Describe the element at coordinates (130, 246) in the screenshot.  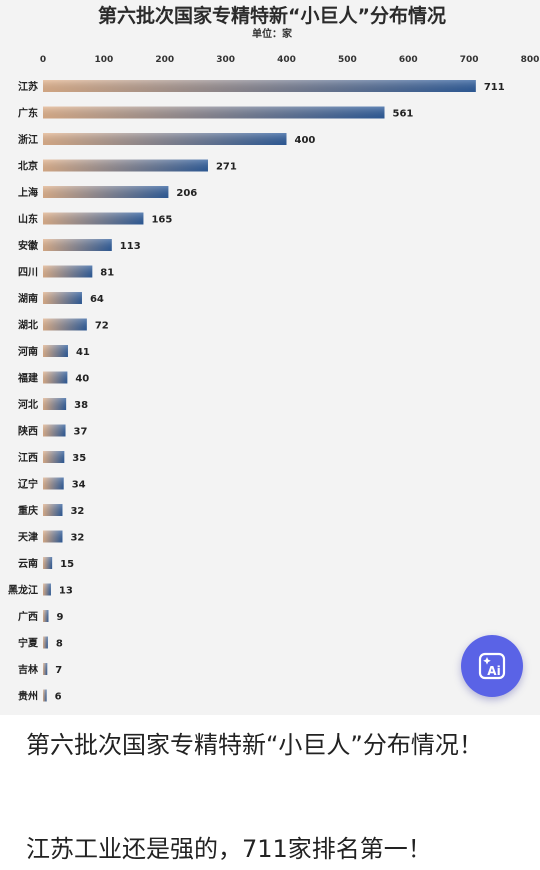
I see `value-label: 113` at that location.